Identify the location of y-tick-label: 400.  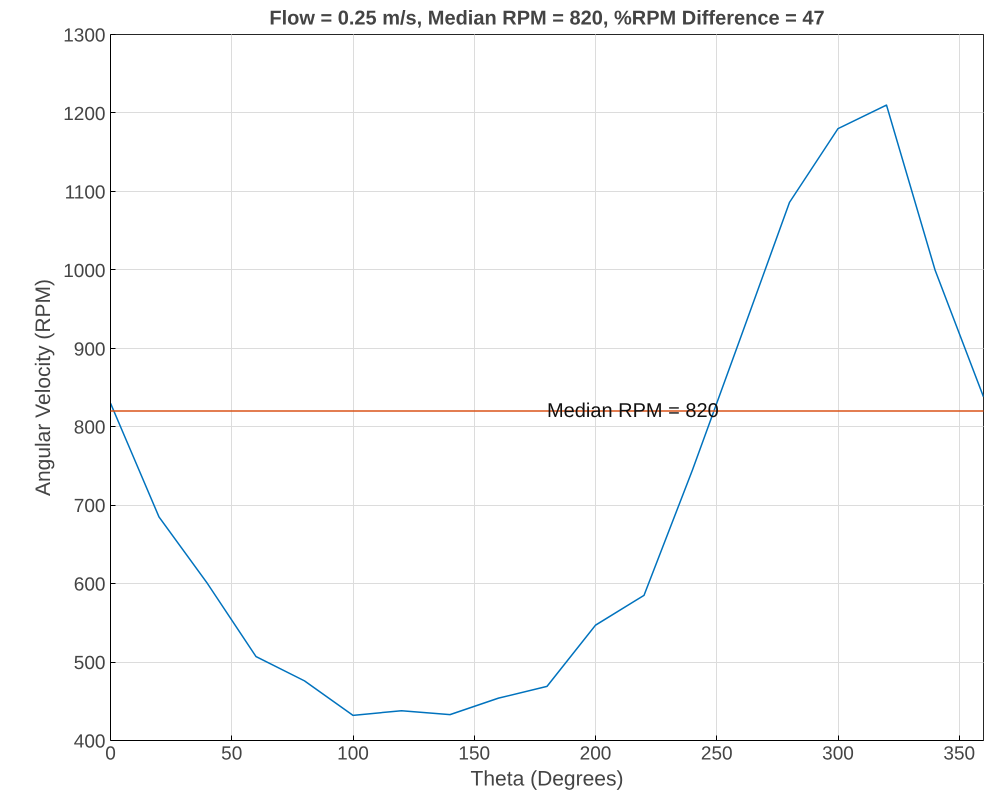
(90, 742).